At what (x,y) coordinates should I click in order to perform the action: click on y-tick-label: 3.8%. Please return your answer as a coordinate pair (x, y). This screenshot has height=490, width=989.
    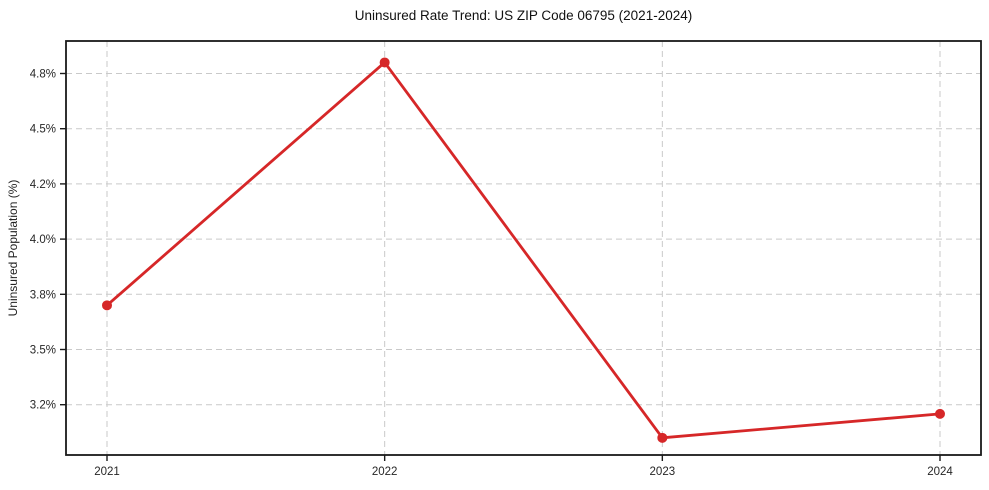
    Looking at the image, I should click on (43, 295).